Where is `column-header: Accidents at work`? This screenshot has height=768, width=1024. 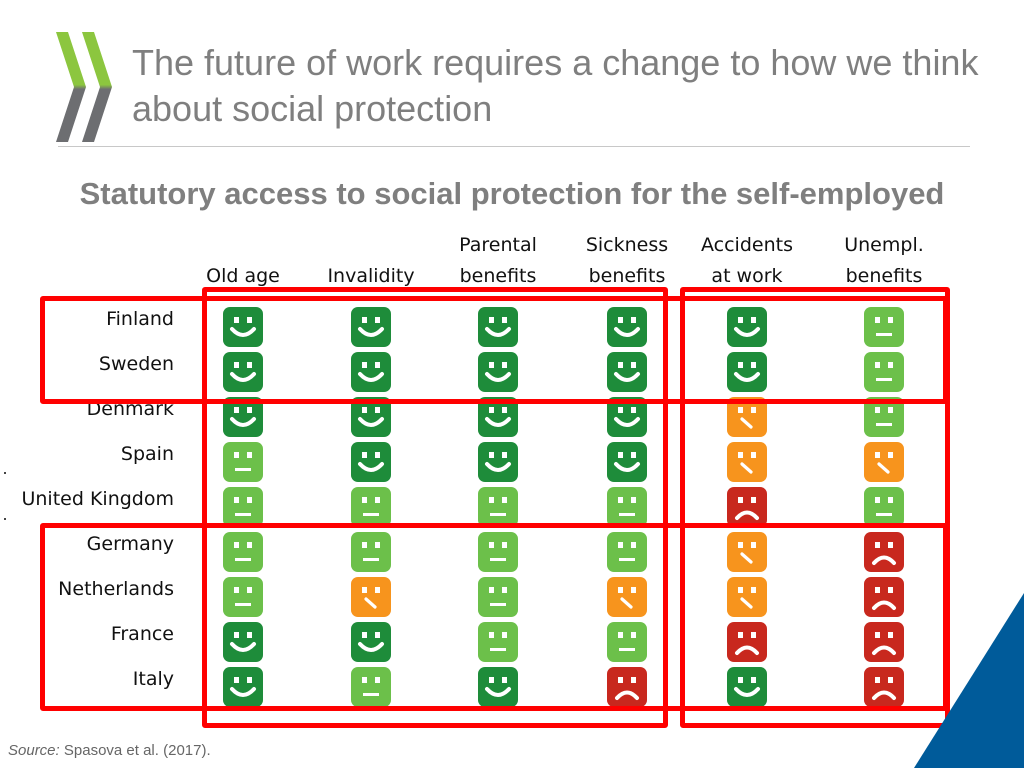
column-header: Accidents at work is located at coordinates (747, 262).